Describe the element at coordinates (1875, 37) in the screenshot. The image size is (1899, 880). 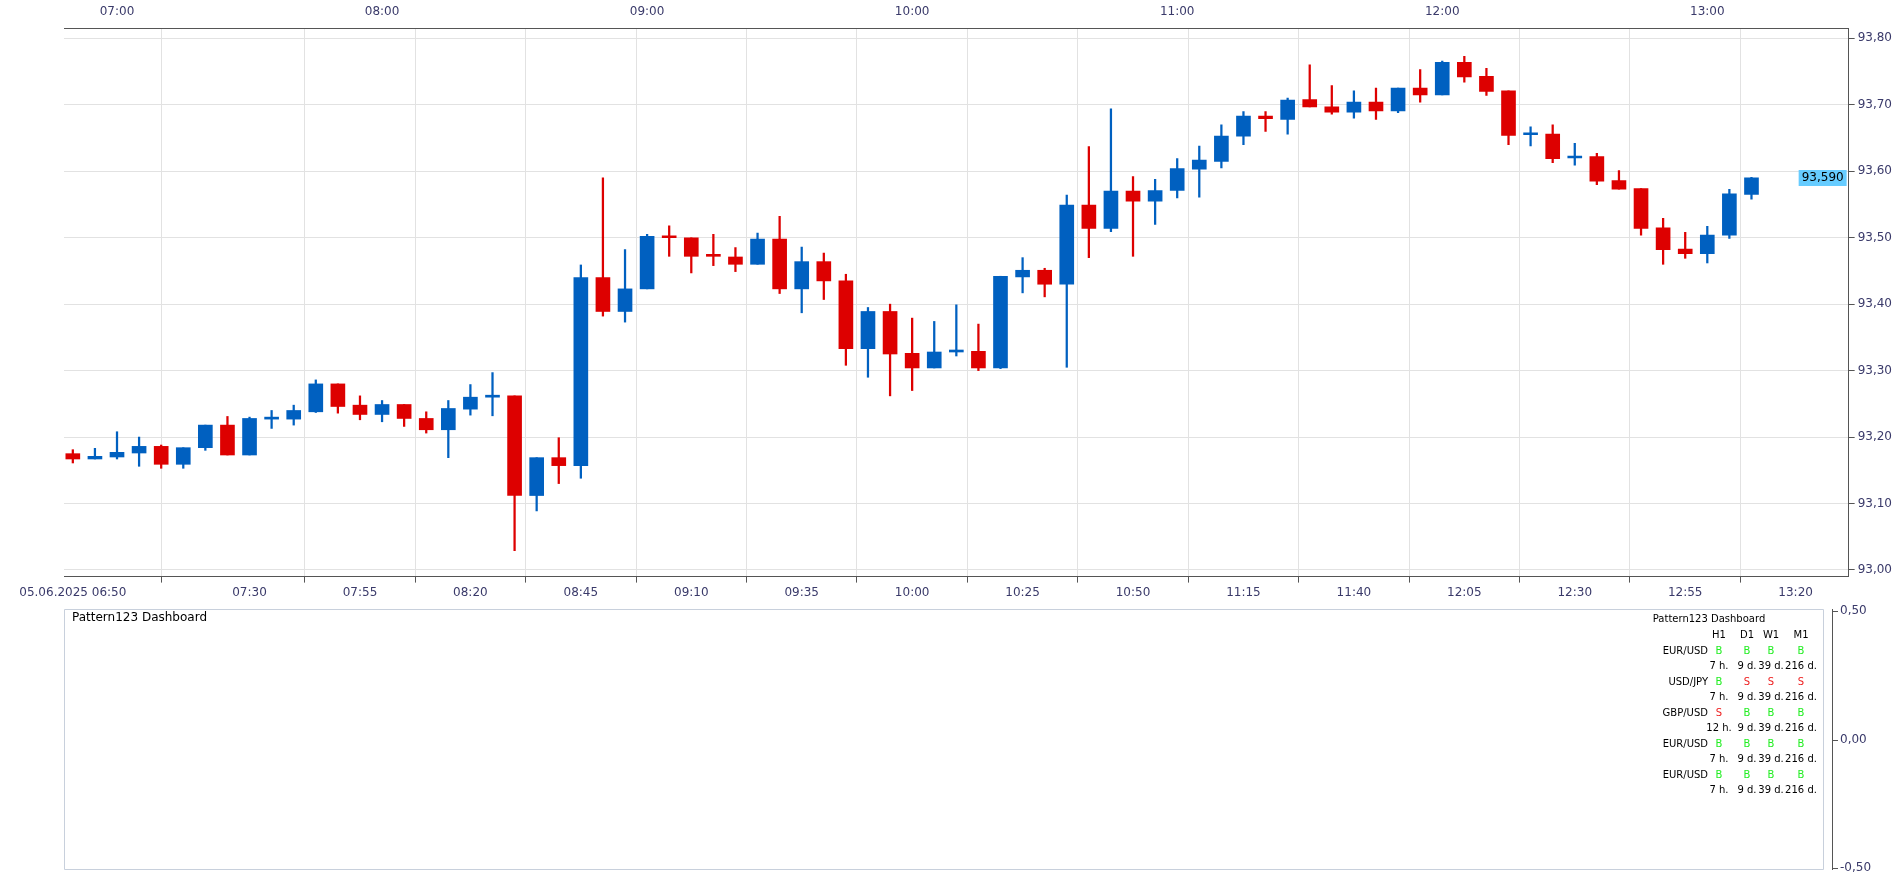
I see `y-tick-label: 93,80` at that location.